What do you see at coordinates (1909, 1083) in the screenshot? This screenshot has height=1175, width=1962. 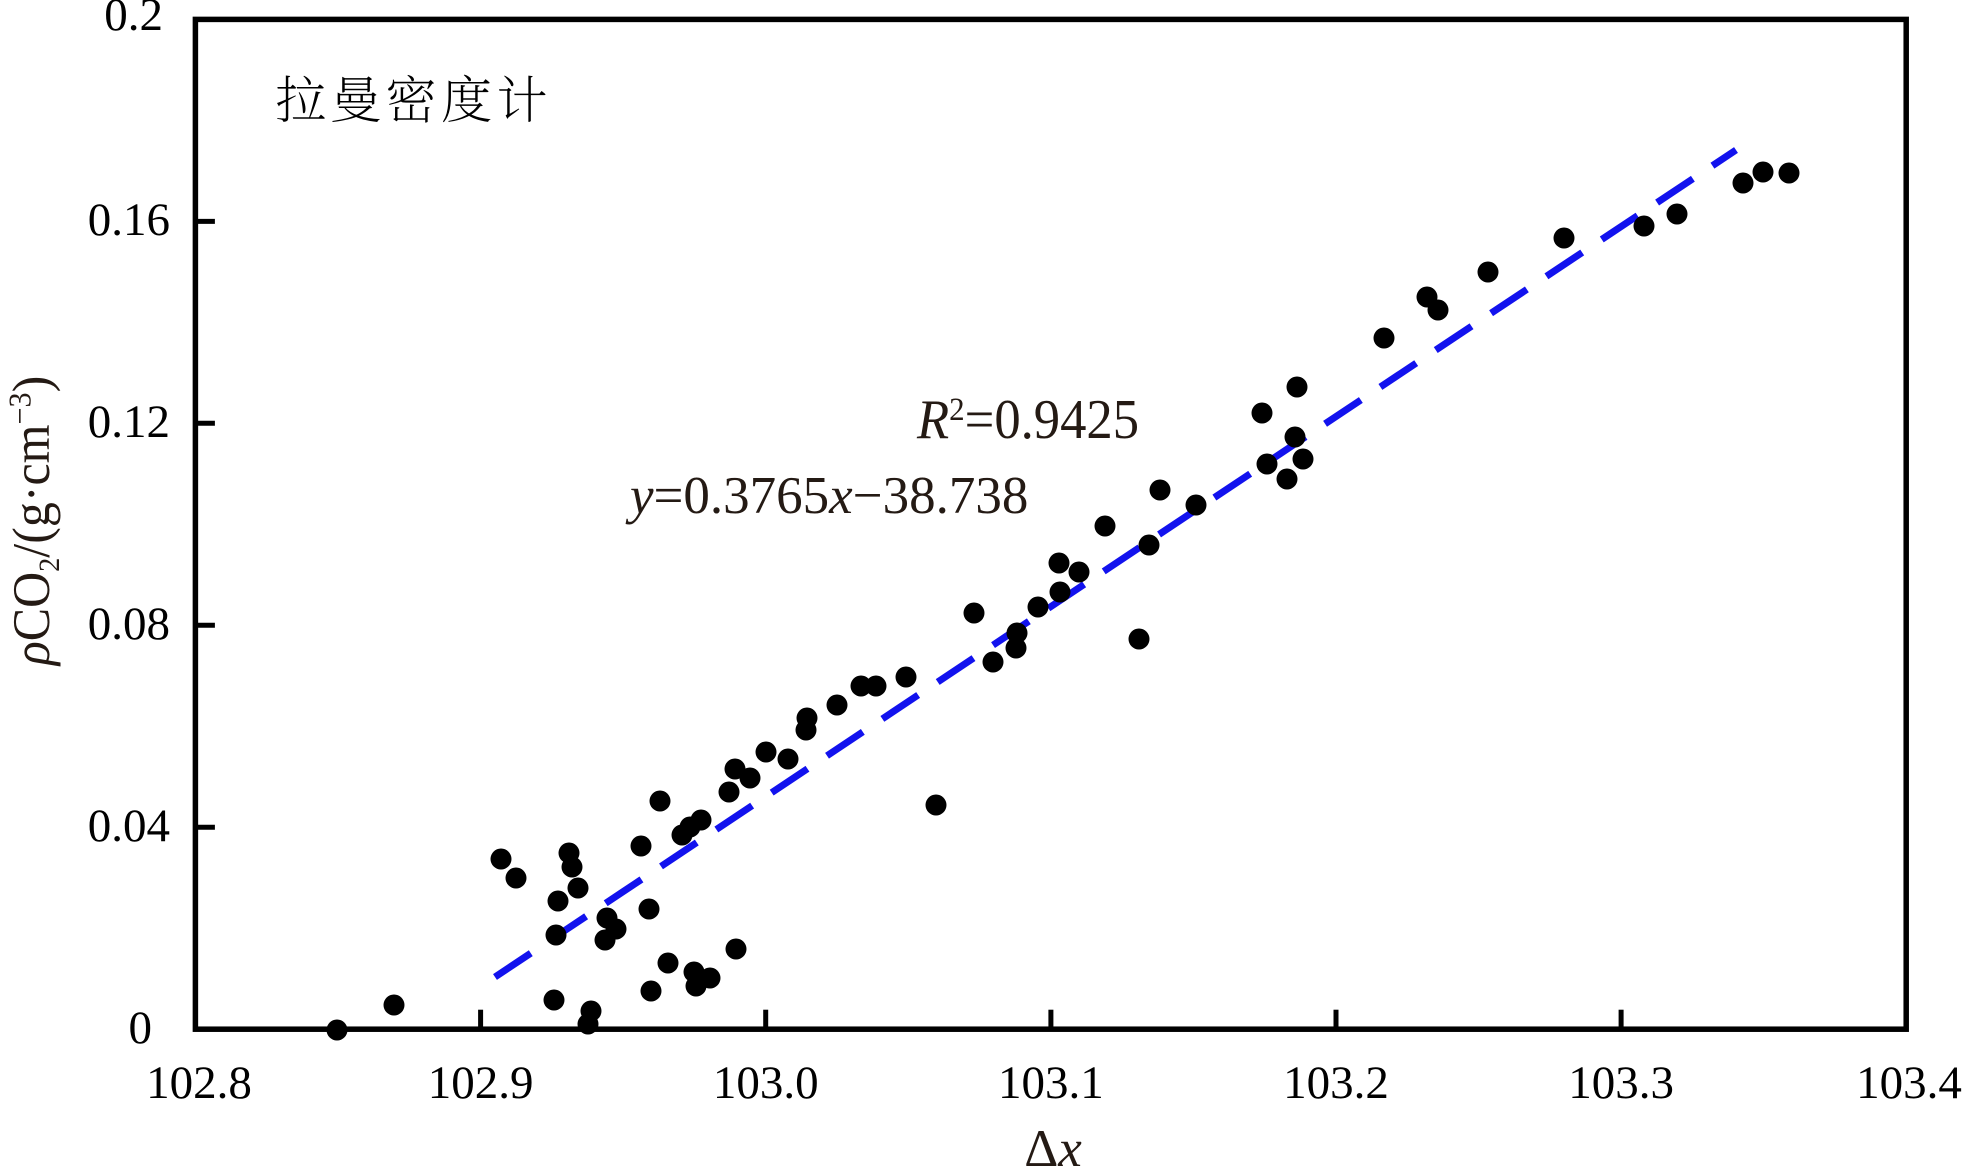 I see `svg-text: 103.4` at bounding box center [1909, 1083].